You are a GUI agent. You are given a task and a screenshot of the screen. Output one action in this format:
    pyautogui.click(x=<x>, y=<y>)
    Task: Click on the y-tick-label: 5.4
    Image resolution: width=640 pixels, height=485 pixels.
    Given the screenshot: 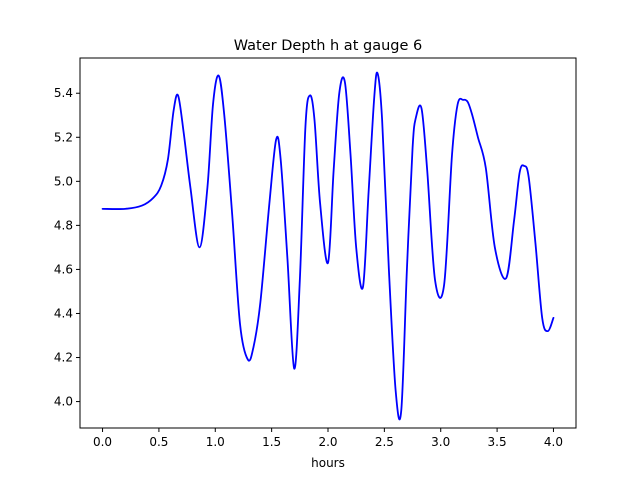 What is the action you would take?
    pyautogui.click(x=63, y=93)
    